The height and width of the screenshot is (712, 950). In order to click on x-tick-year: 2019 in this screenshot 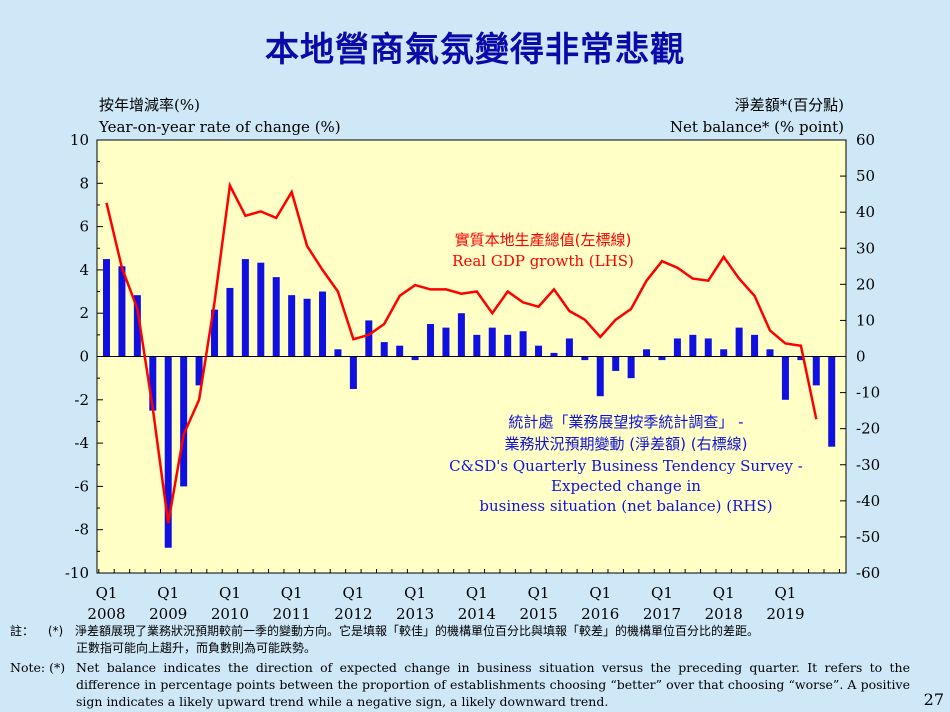, I will do `click(785, 614)`.